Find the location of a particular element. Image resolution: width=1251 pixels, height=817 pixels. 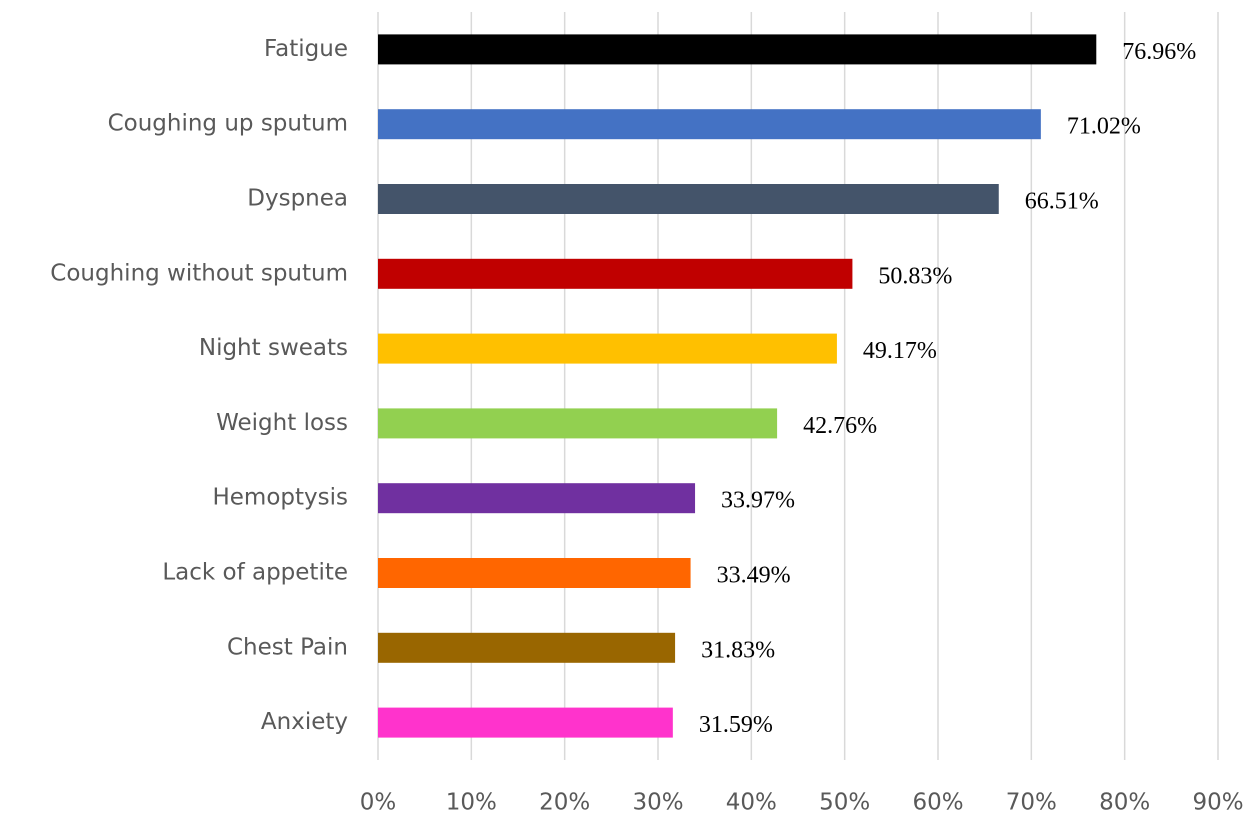

category-label: Night sweats is located at coordinates (273, 348).